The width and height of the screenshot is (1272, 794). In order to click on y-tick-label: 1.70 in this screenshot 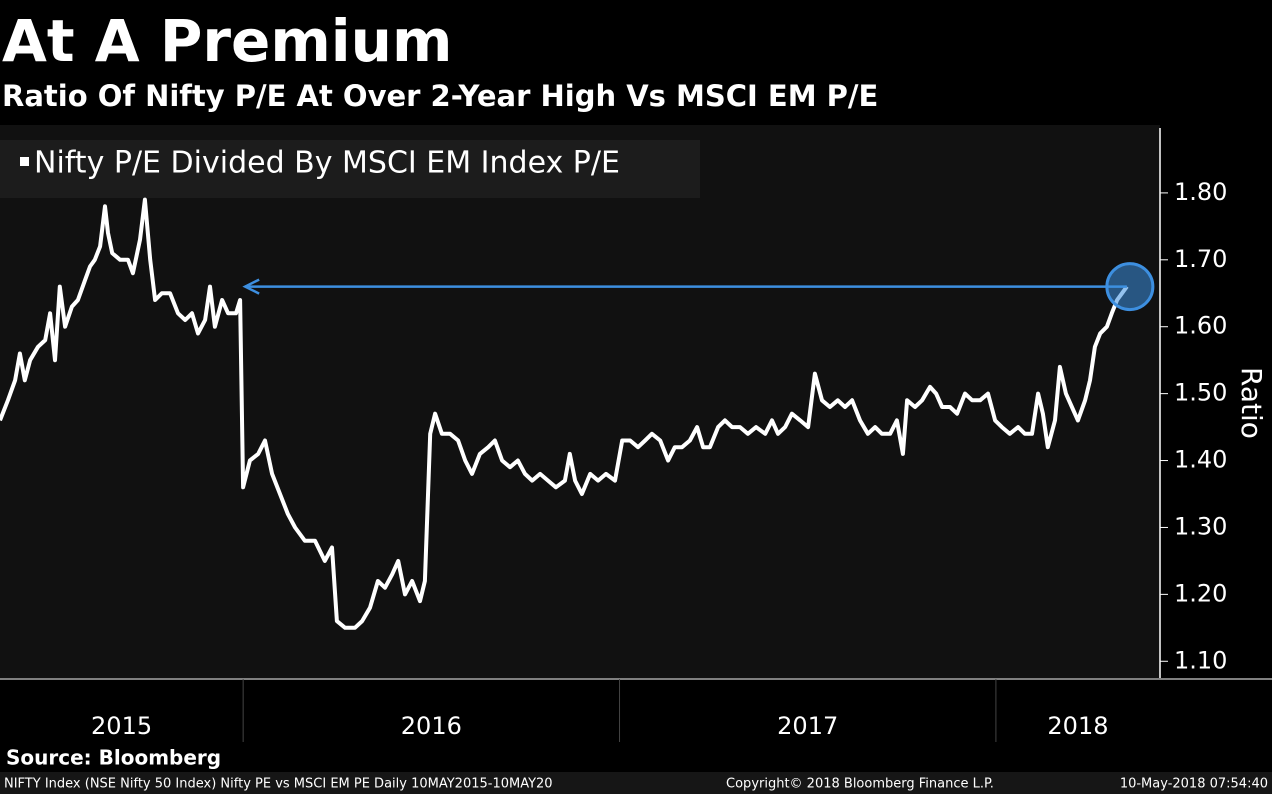, I will do `click(1200, 259)`.